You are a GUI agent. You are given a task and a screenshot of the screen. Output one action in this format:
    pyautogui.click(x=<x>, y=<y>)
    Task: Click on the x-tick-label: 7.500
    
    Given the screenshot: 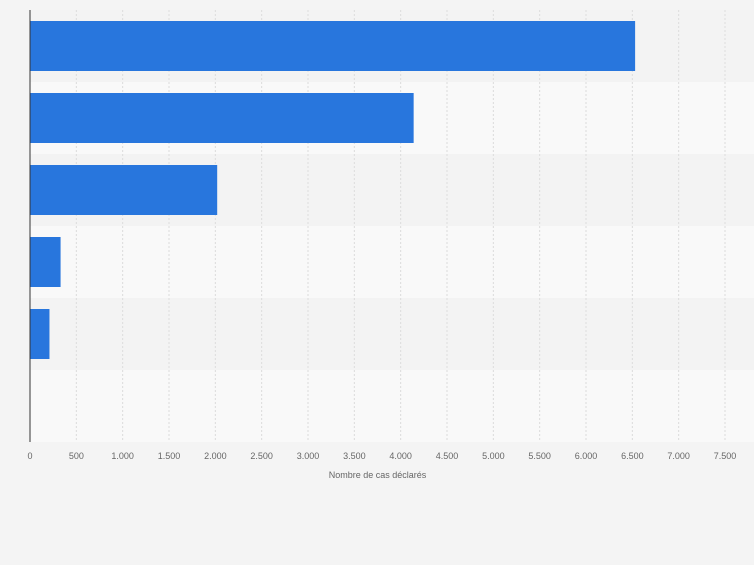 What is the action you would take?
    pyautogui.click(x=725, y=456)
    